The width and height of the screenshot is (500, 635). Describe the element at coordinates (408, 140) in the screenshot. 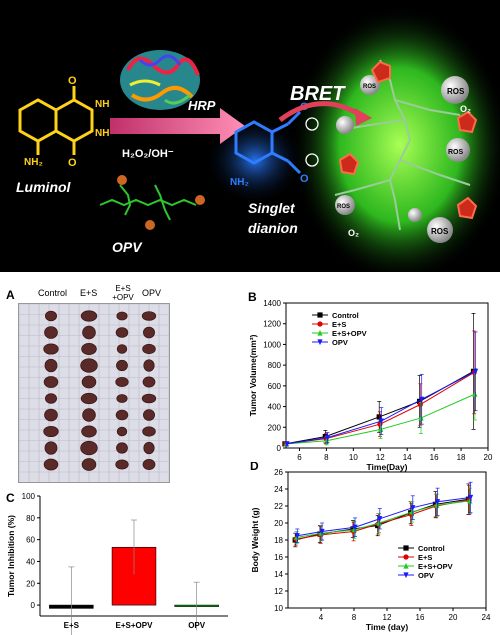

I see `photosensitizer-units` at that location.